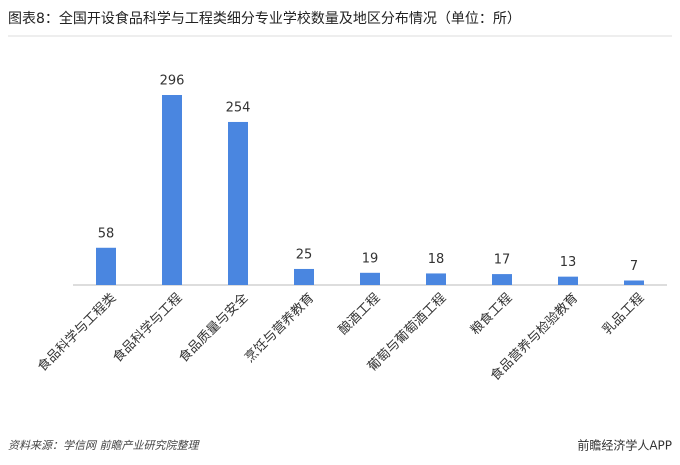 Image resolution: width=680 pixels, height=465 pixels. I want to click on x-tick-label: 烹饪与营养教育, so click(280, 328).